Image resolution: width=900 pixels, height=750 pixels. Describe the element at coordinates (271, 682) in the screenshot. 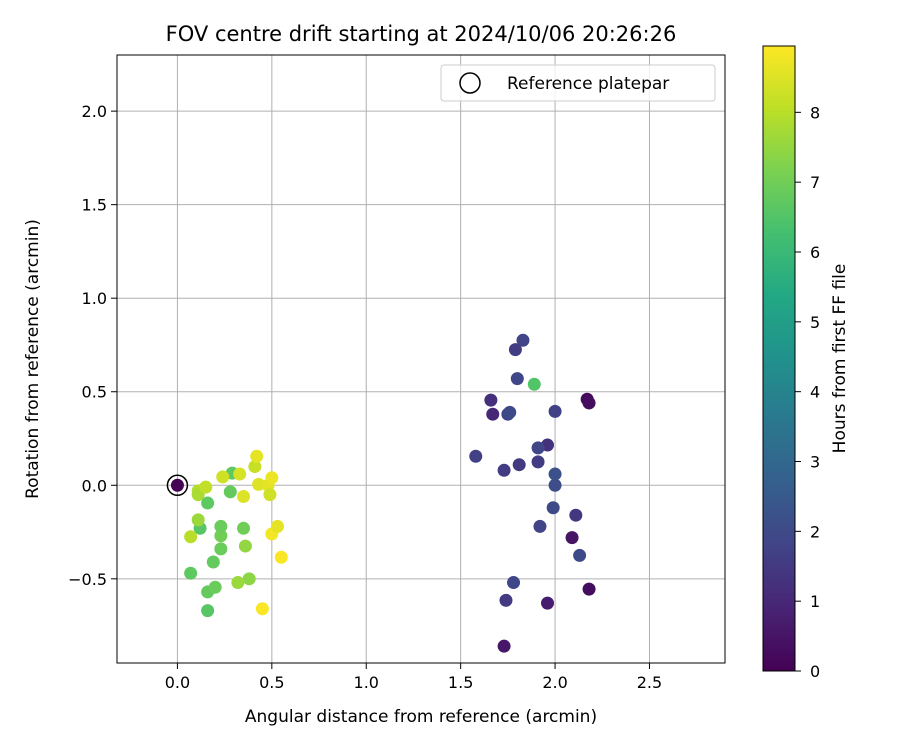

I see `x-tick-label: 0.5` at that location.